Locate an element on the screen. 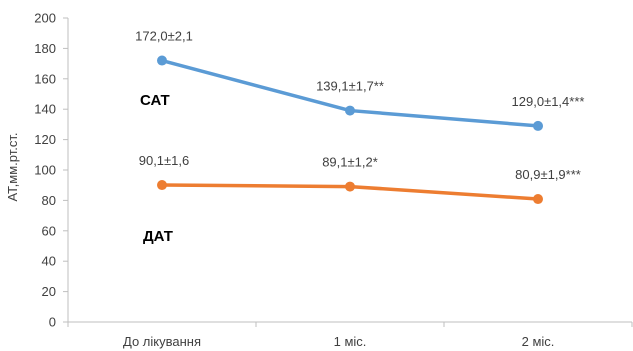 The height and width of the screenshot is (351, 633). y-tick-label: 160 is located at coordinates (45, 78).